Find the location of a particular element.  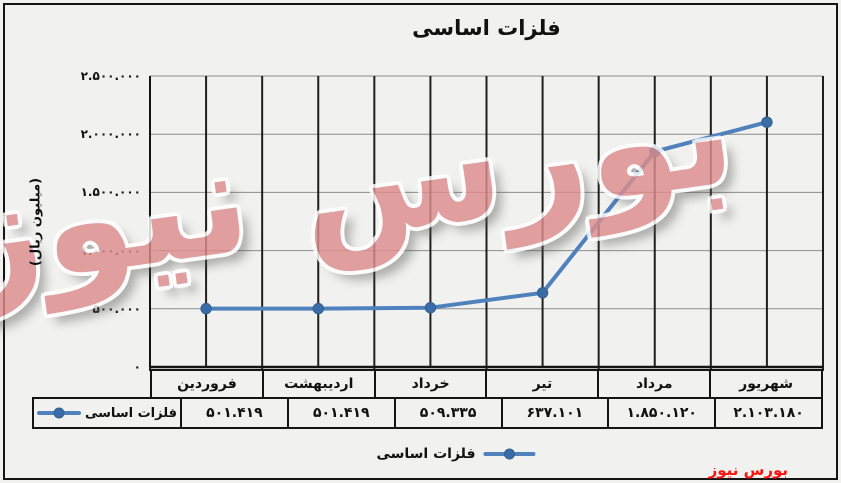

series-row-header-label: فلزات اساسی is located at coordinates (131, 413).